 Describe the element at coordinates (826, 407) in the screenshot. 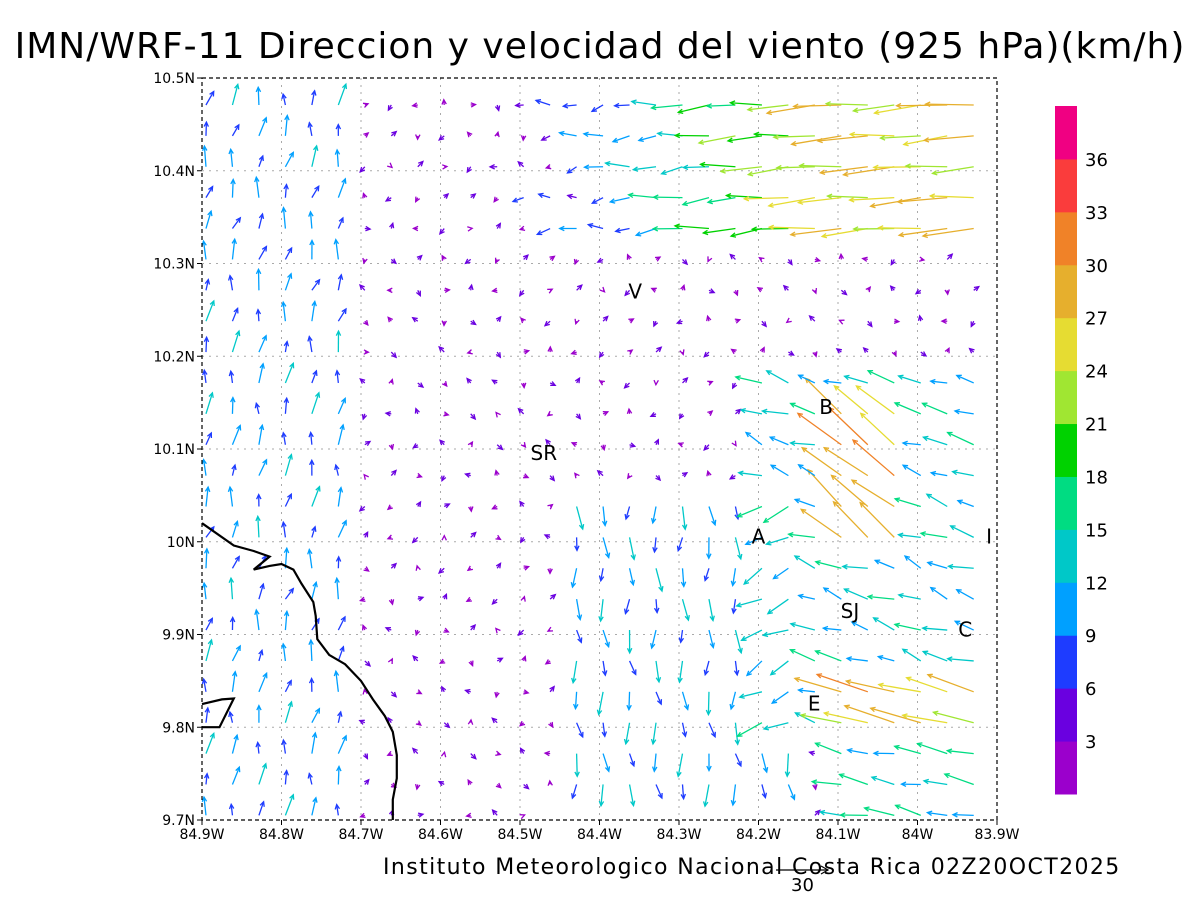

I see `place-label: B` at that location.